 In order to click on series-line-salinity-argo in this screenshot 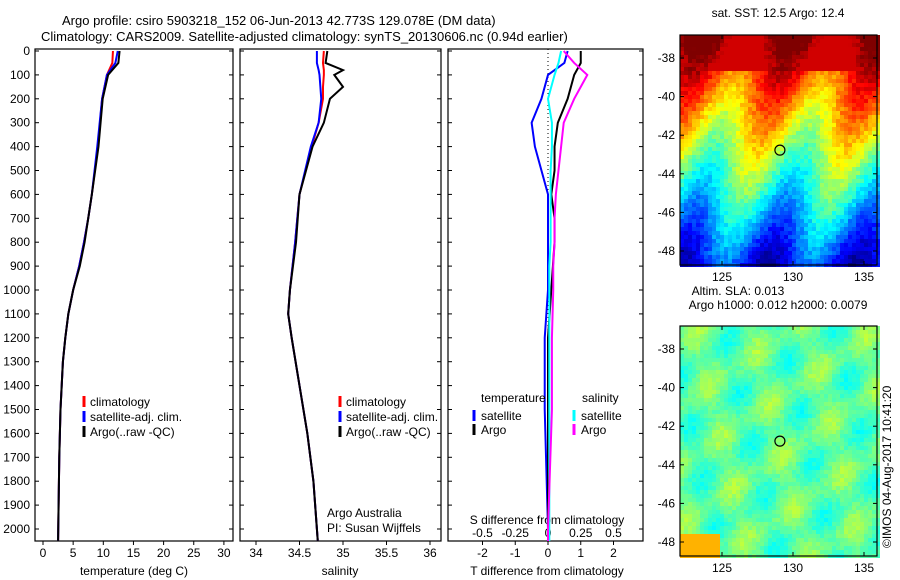, I will do `click(568, 295)`.